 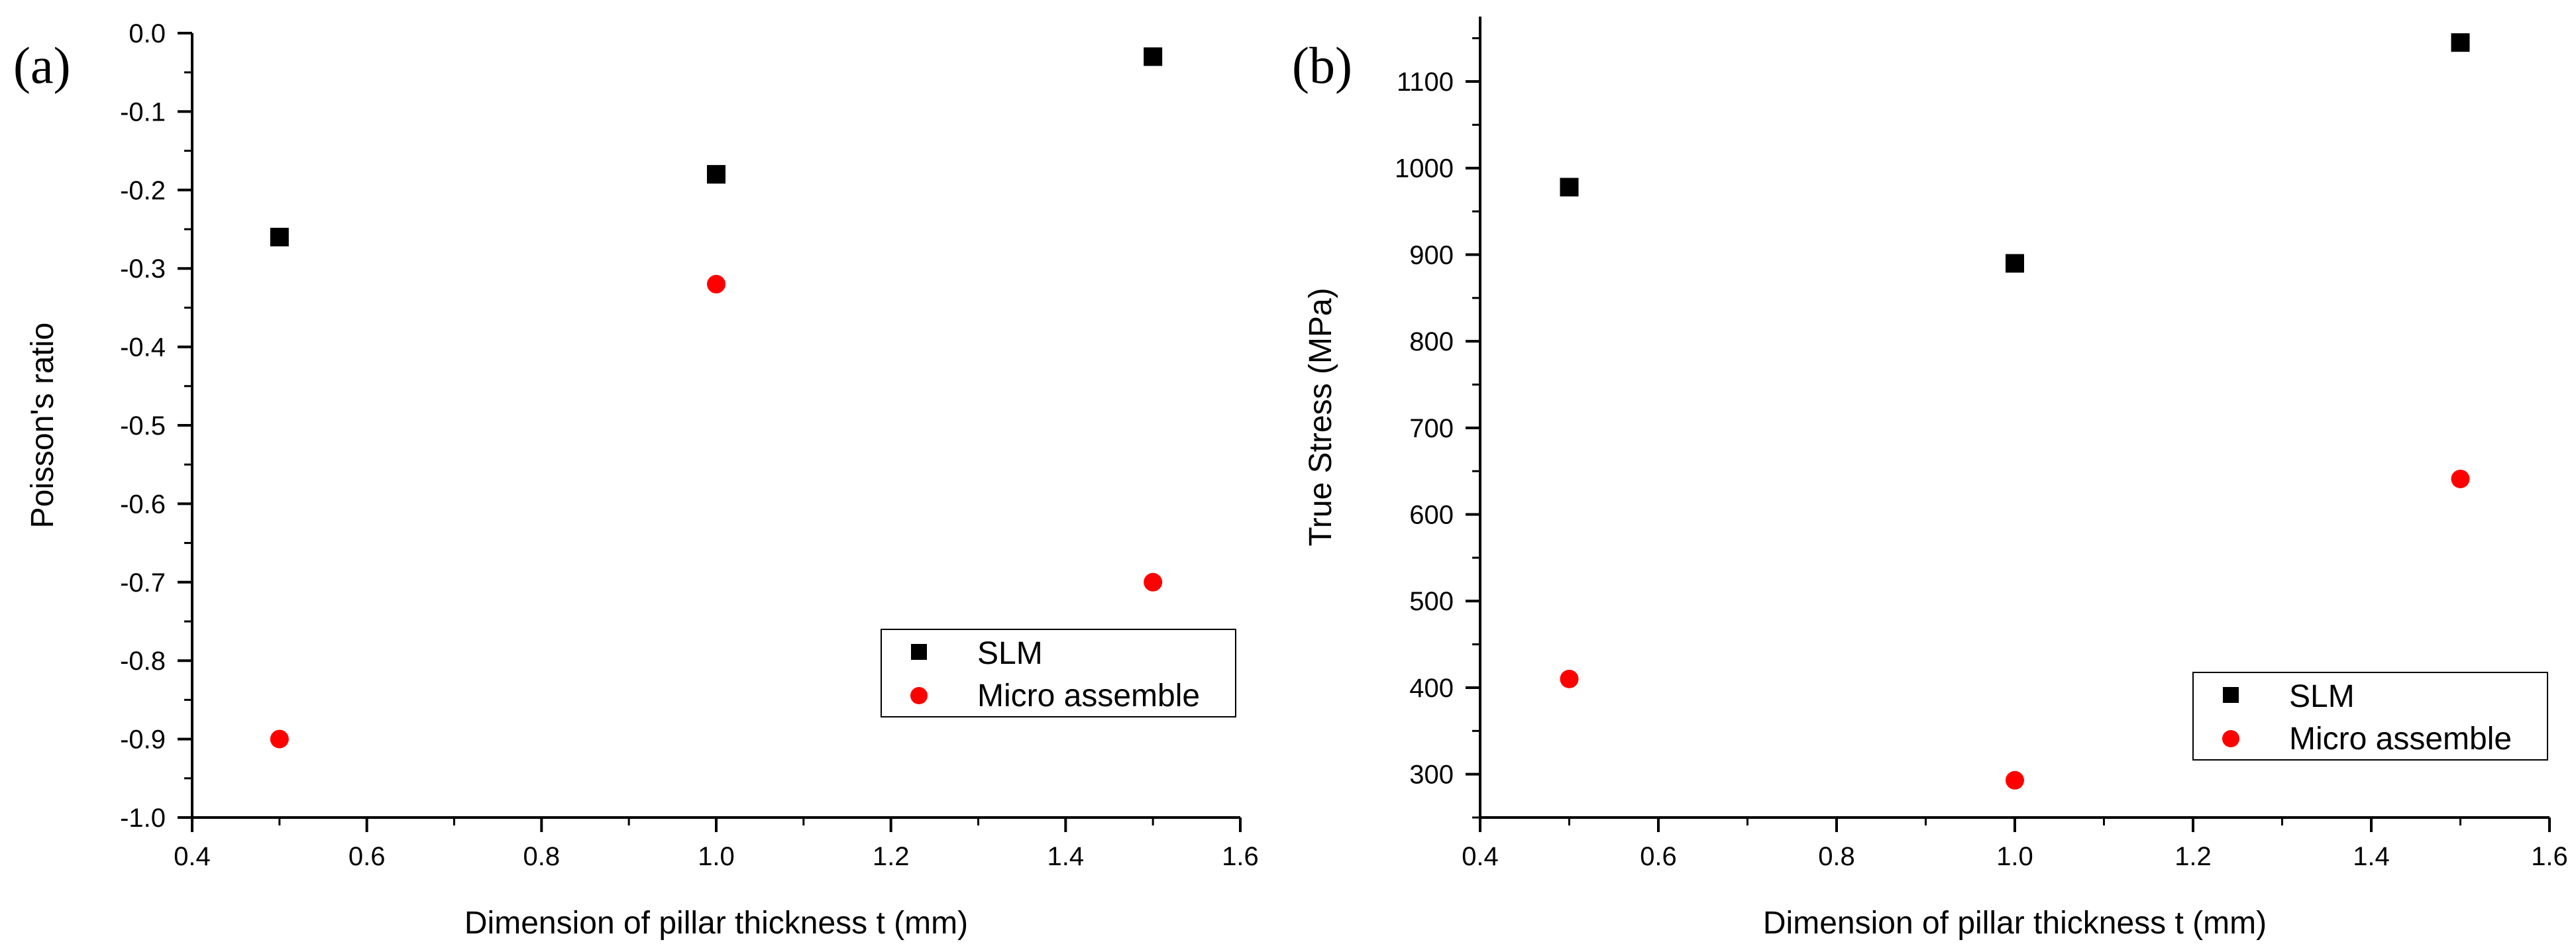 I want to click on y-tick-label: 300, so click(x=1431, y=775).